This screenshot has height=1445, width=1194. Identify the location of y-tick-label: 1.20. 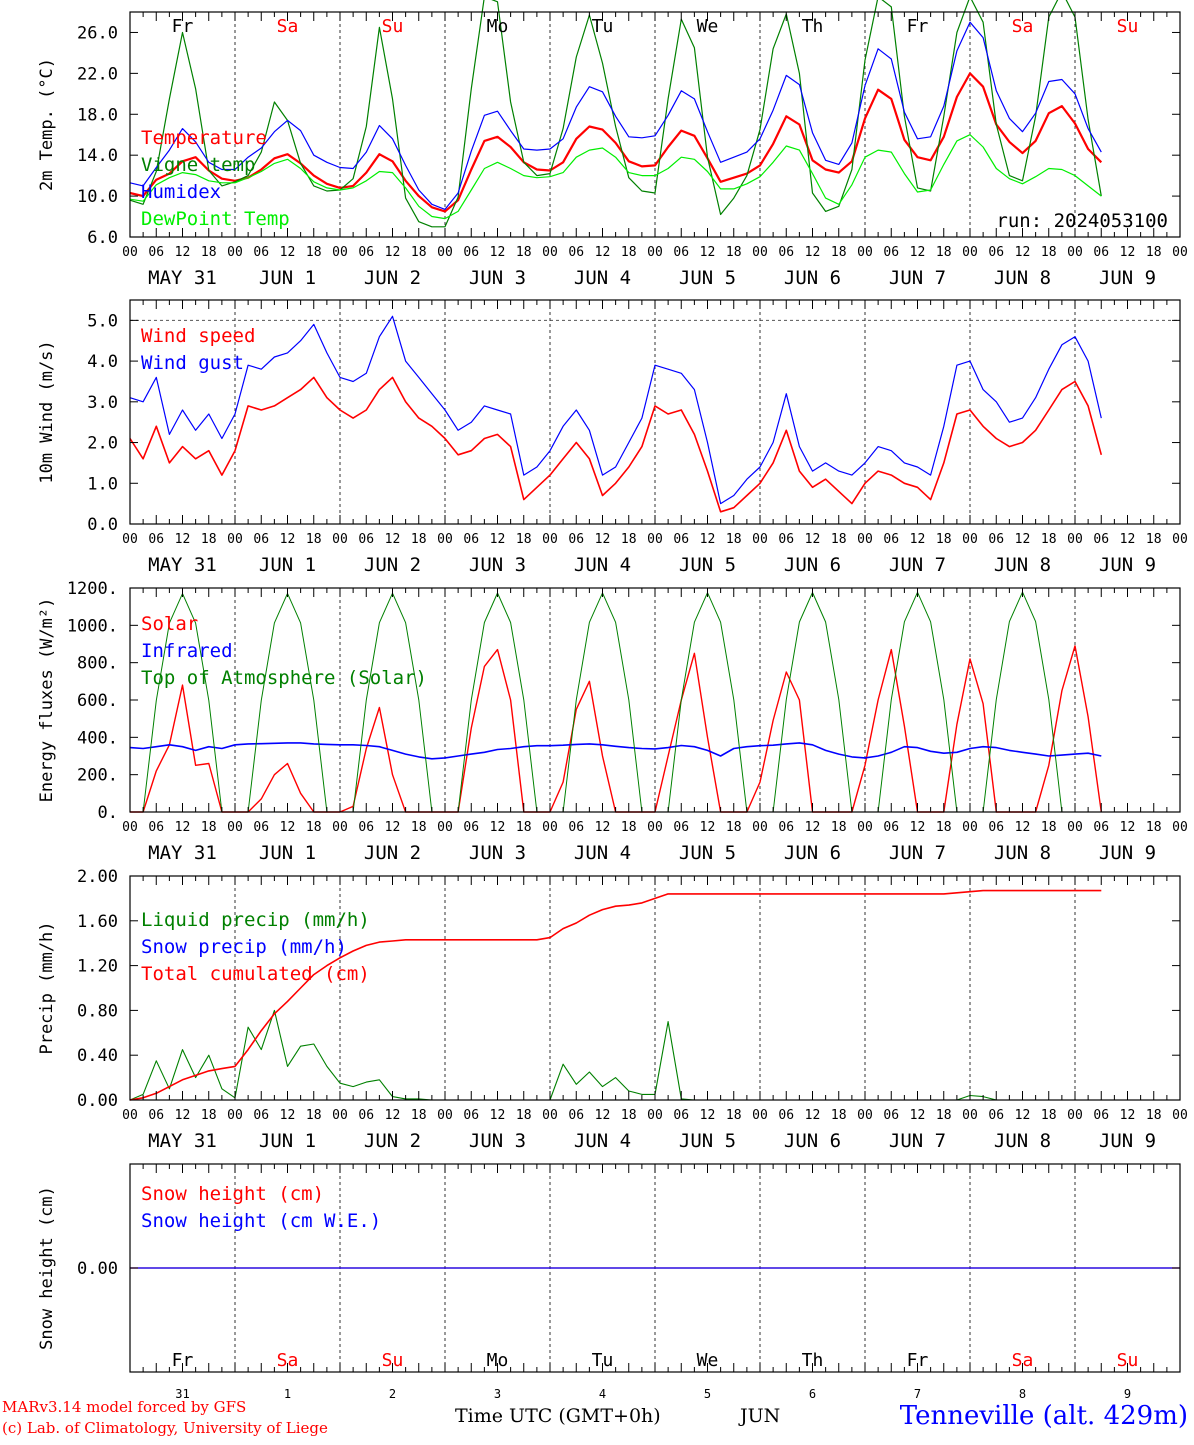
(97, 967).